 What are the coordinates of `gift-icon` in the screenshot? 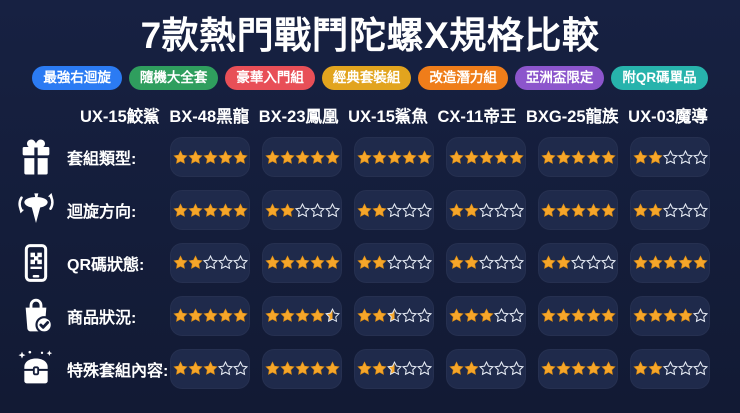 It's located at (36, 157).